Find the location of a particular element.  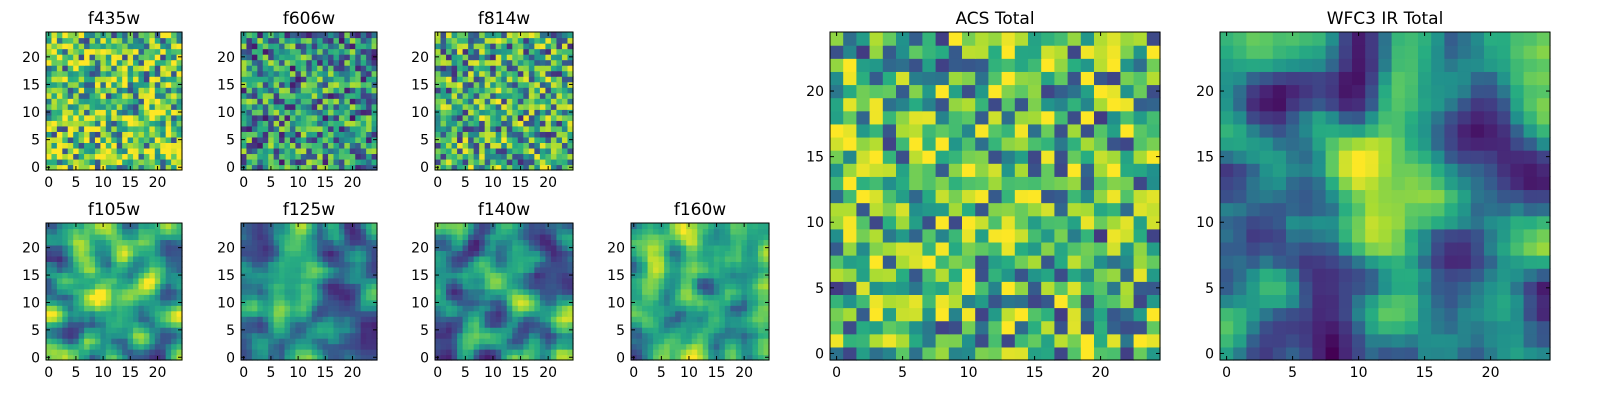

axes-frame is located at coordinates (309, 291).